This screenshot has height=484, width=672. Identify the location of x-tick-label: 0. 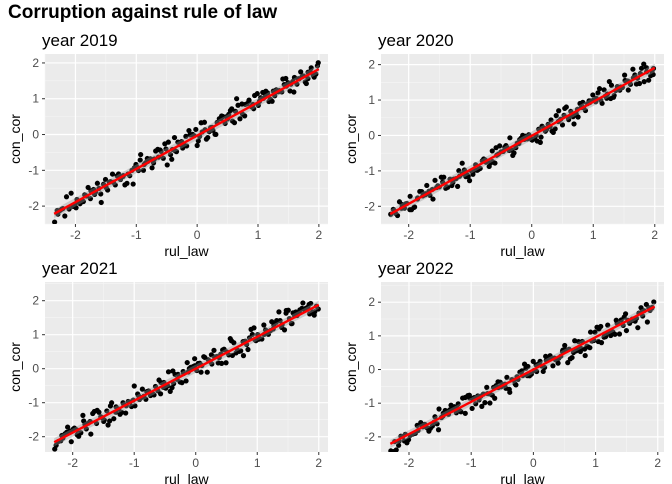
(531, 235).